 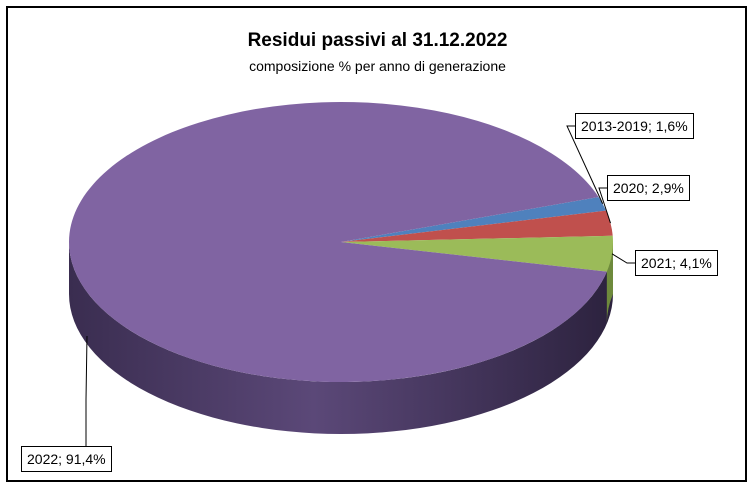 What do you see at coordinates (634, 126) in the screenshot?
I see `slice-label-2013-2019: 2013-2019; 1,6%` at bounding box center [634, 126].